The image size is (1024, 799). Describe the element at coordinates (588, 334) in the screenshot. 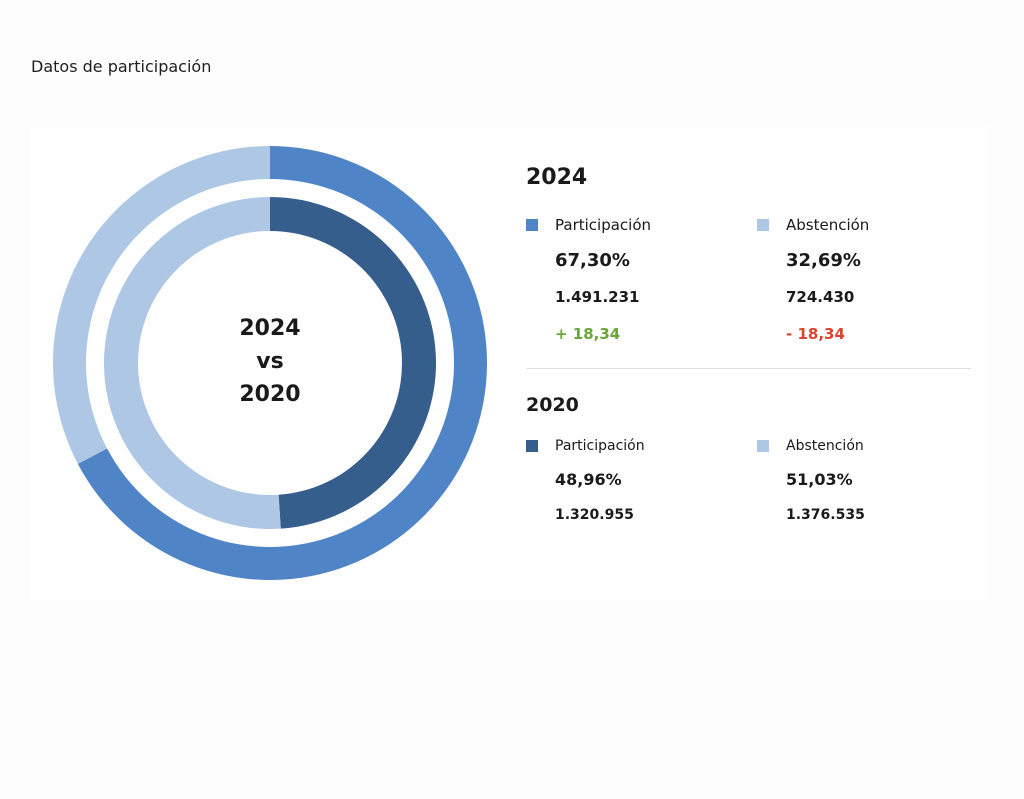

I see `delta-participacion-2024: + 18,34` at that location.